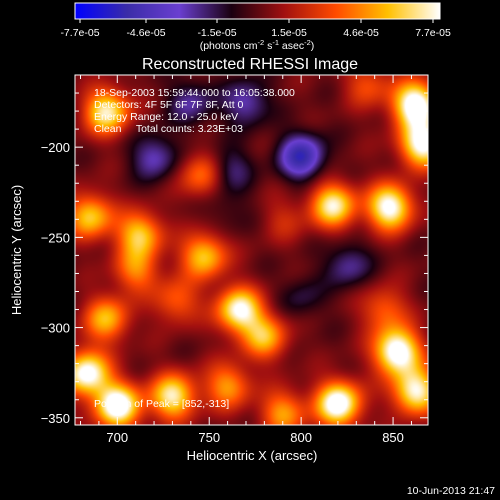 The width and height of the screenshot is (500, 500). I want to click on x-axis-label: Heliocentric X (arcsec), so click(252, 455).